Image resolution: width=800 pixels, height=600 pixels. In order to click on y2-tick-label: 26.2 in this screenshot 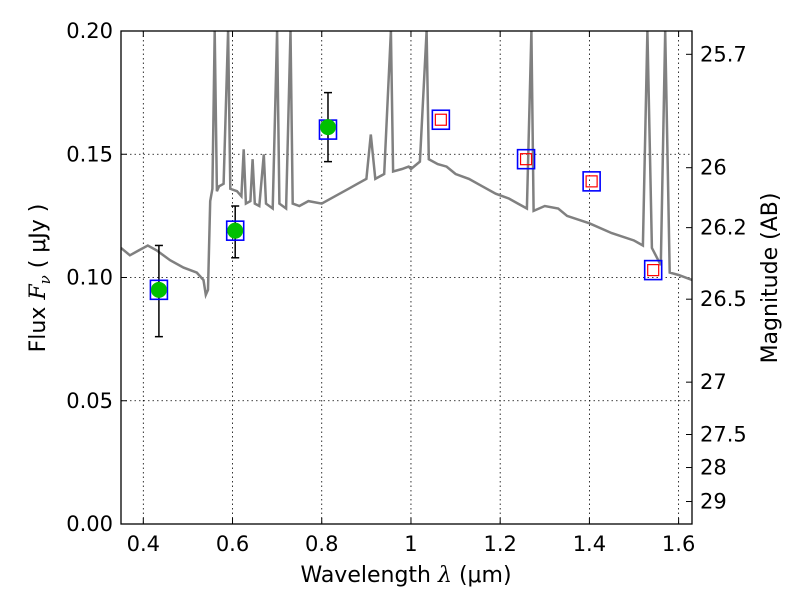, I will do `click(723, 228)`.